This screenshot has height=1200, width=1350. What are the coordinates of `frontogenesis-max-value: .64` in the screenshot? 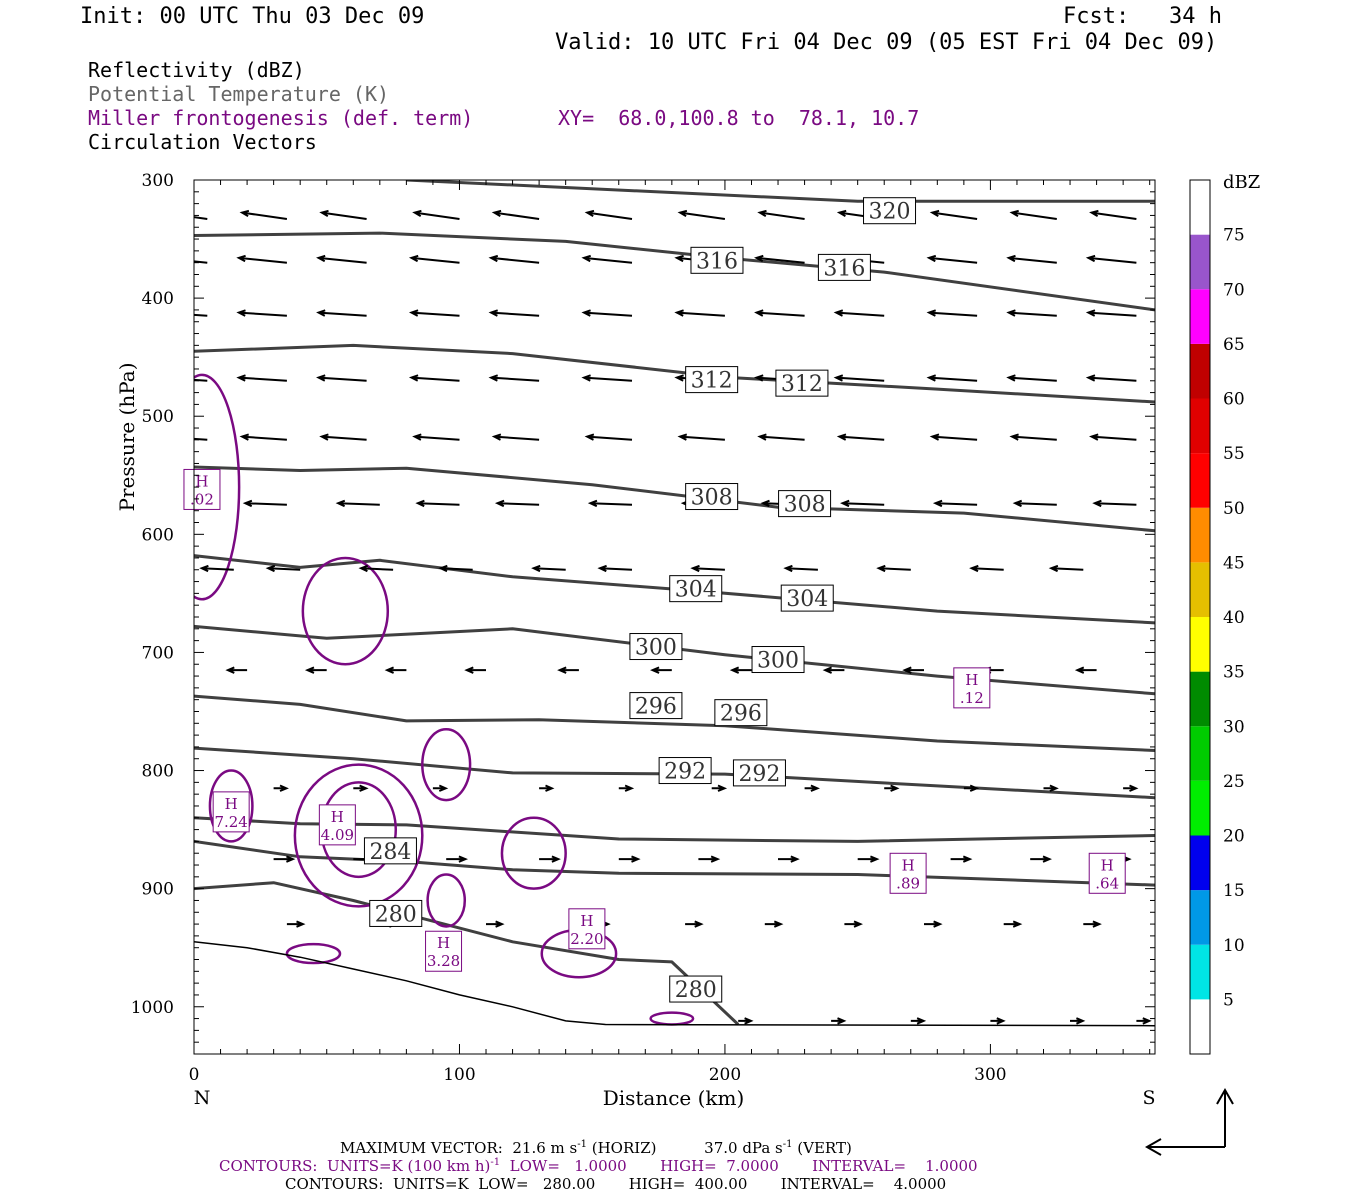 It's located at (1107, 883).